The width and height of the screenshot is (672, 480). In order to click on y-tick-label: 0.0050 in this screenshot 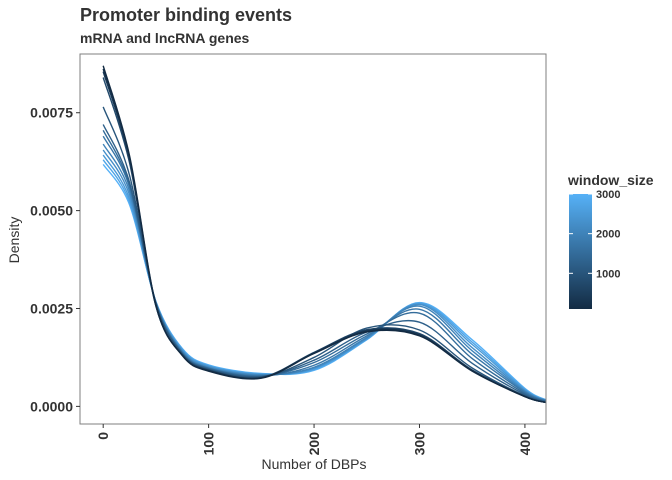, I will do `click(51, 211)`.